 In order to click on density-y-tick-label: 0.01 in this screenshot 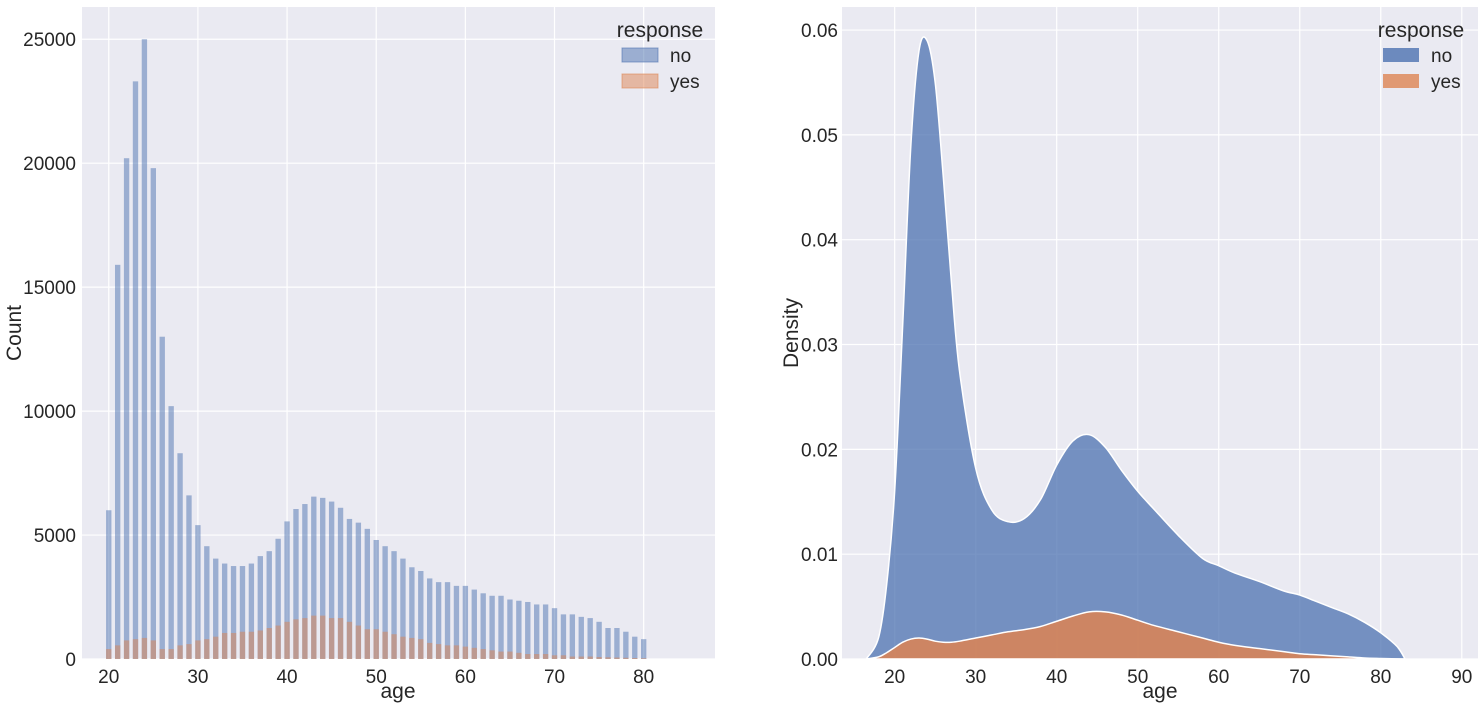, I will do `click(819, 555)`.